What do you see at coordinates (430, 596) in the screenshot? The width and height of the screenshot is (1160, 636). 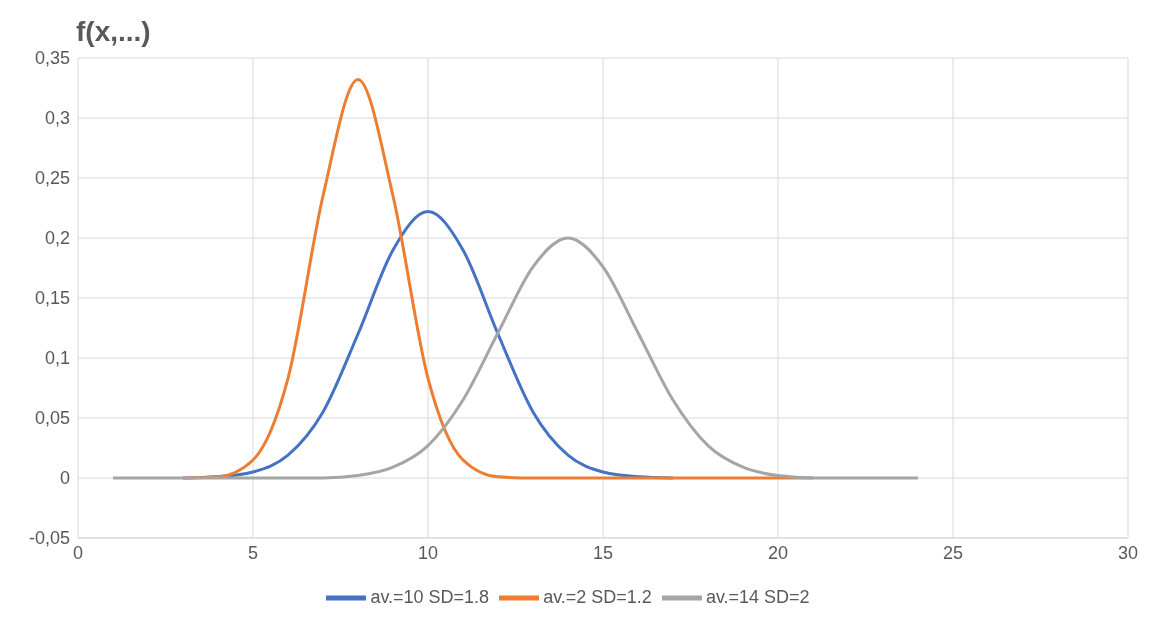 I see `legend-label: av.=10 SD=1.8` at bounding box center [430, 596].